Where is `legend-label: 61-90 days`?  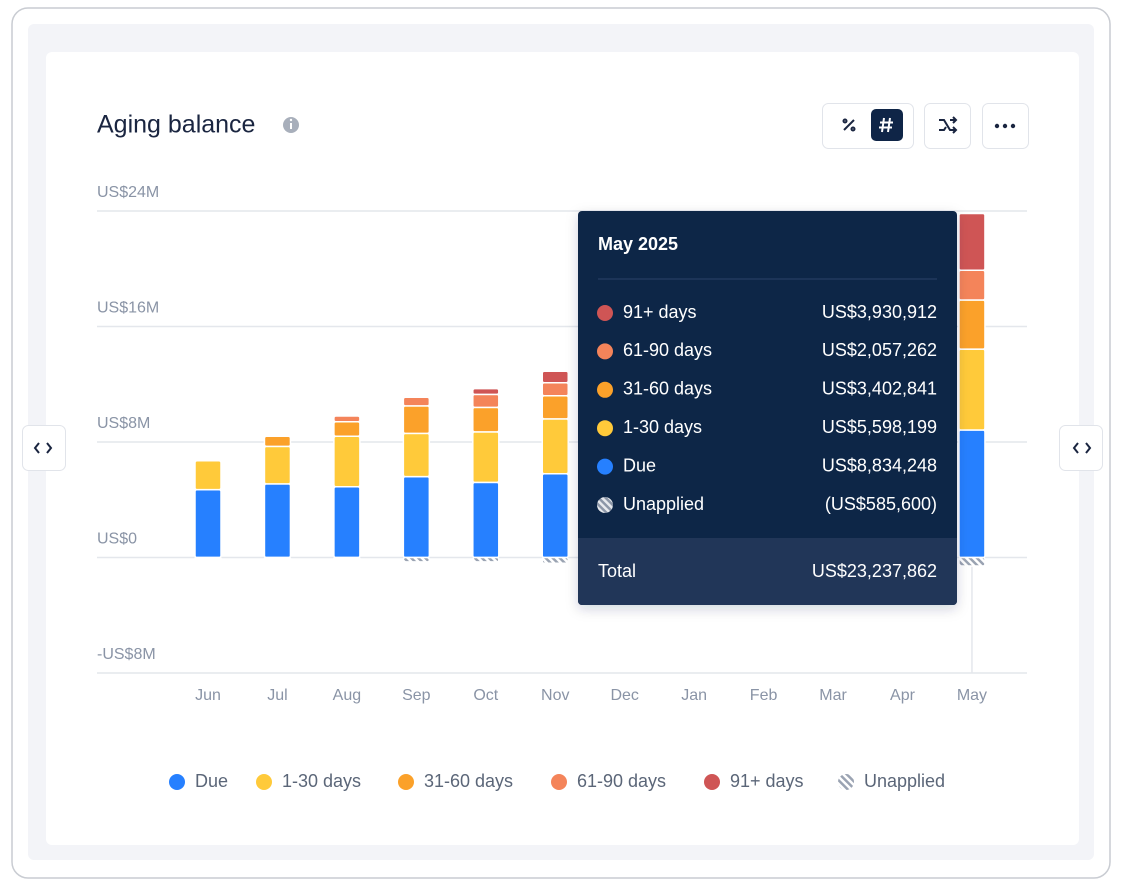 legend-label: 61-90 days is located at coordinates (621, 781).